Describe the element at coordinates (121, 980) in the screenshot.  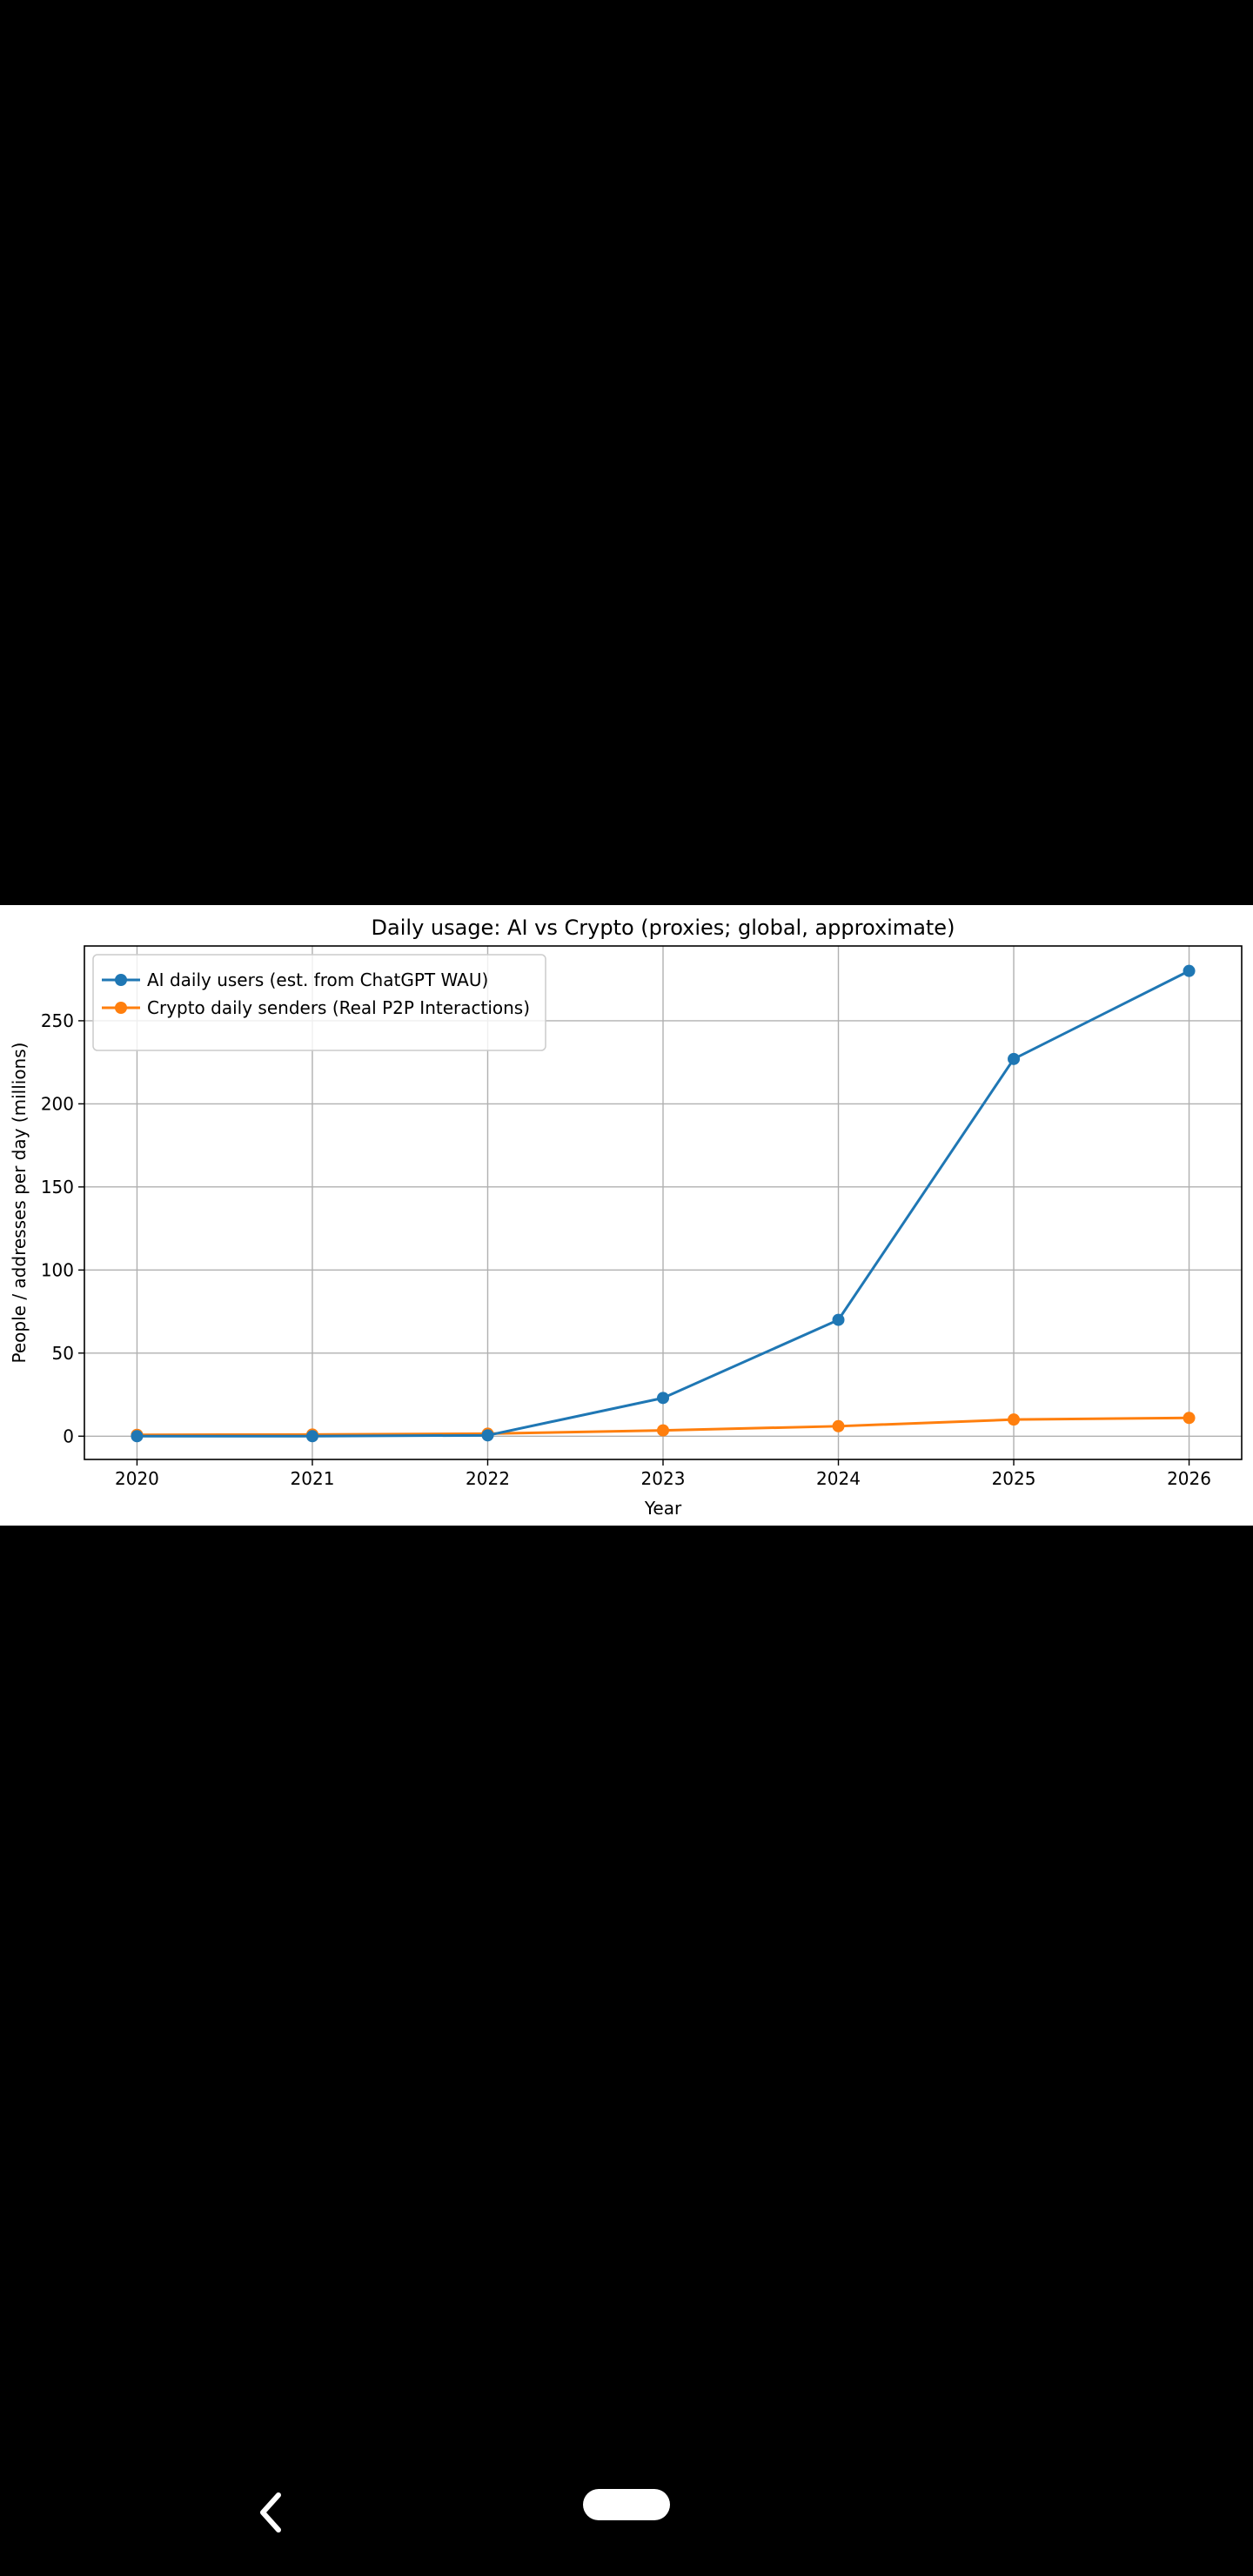
I see `legend-marker-ai` at that location.